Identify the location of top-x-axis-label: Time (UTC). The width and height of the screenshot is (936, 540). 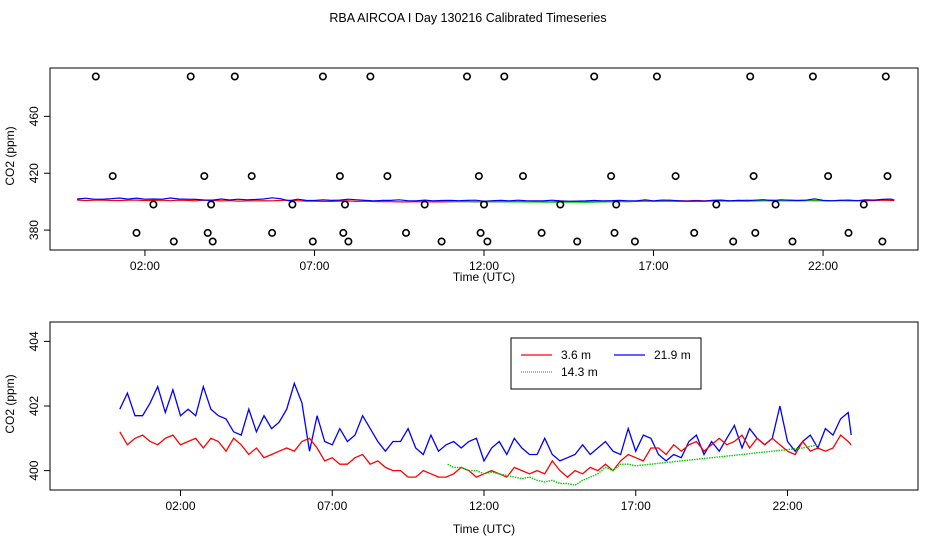
(484, 277).